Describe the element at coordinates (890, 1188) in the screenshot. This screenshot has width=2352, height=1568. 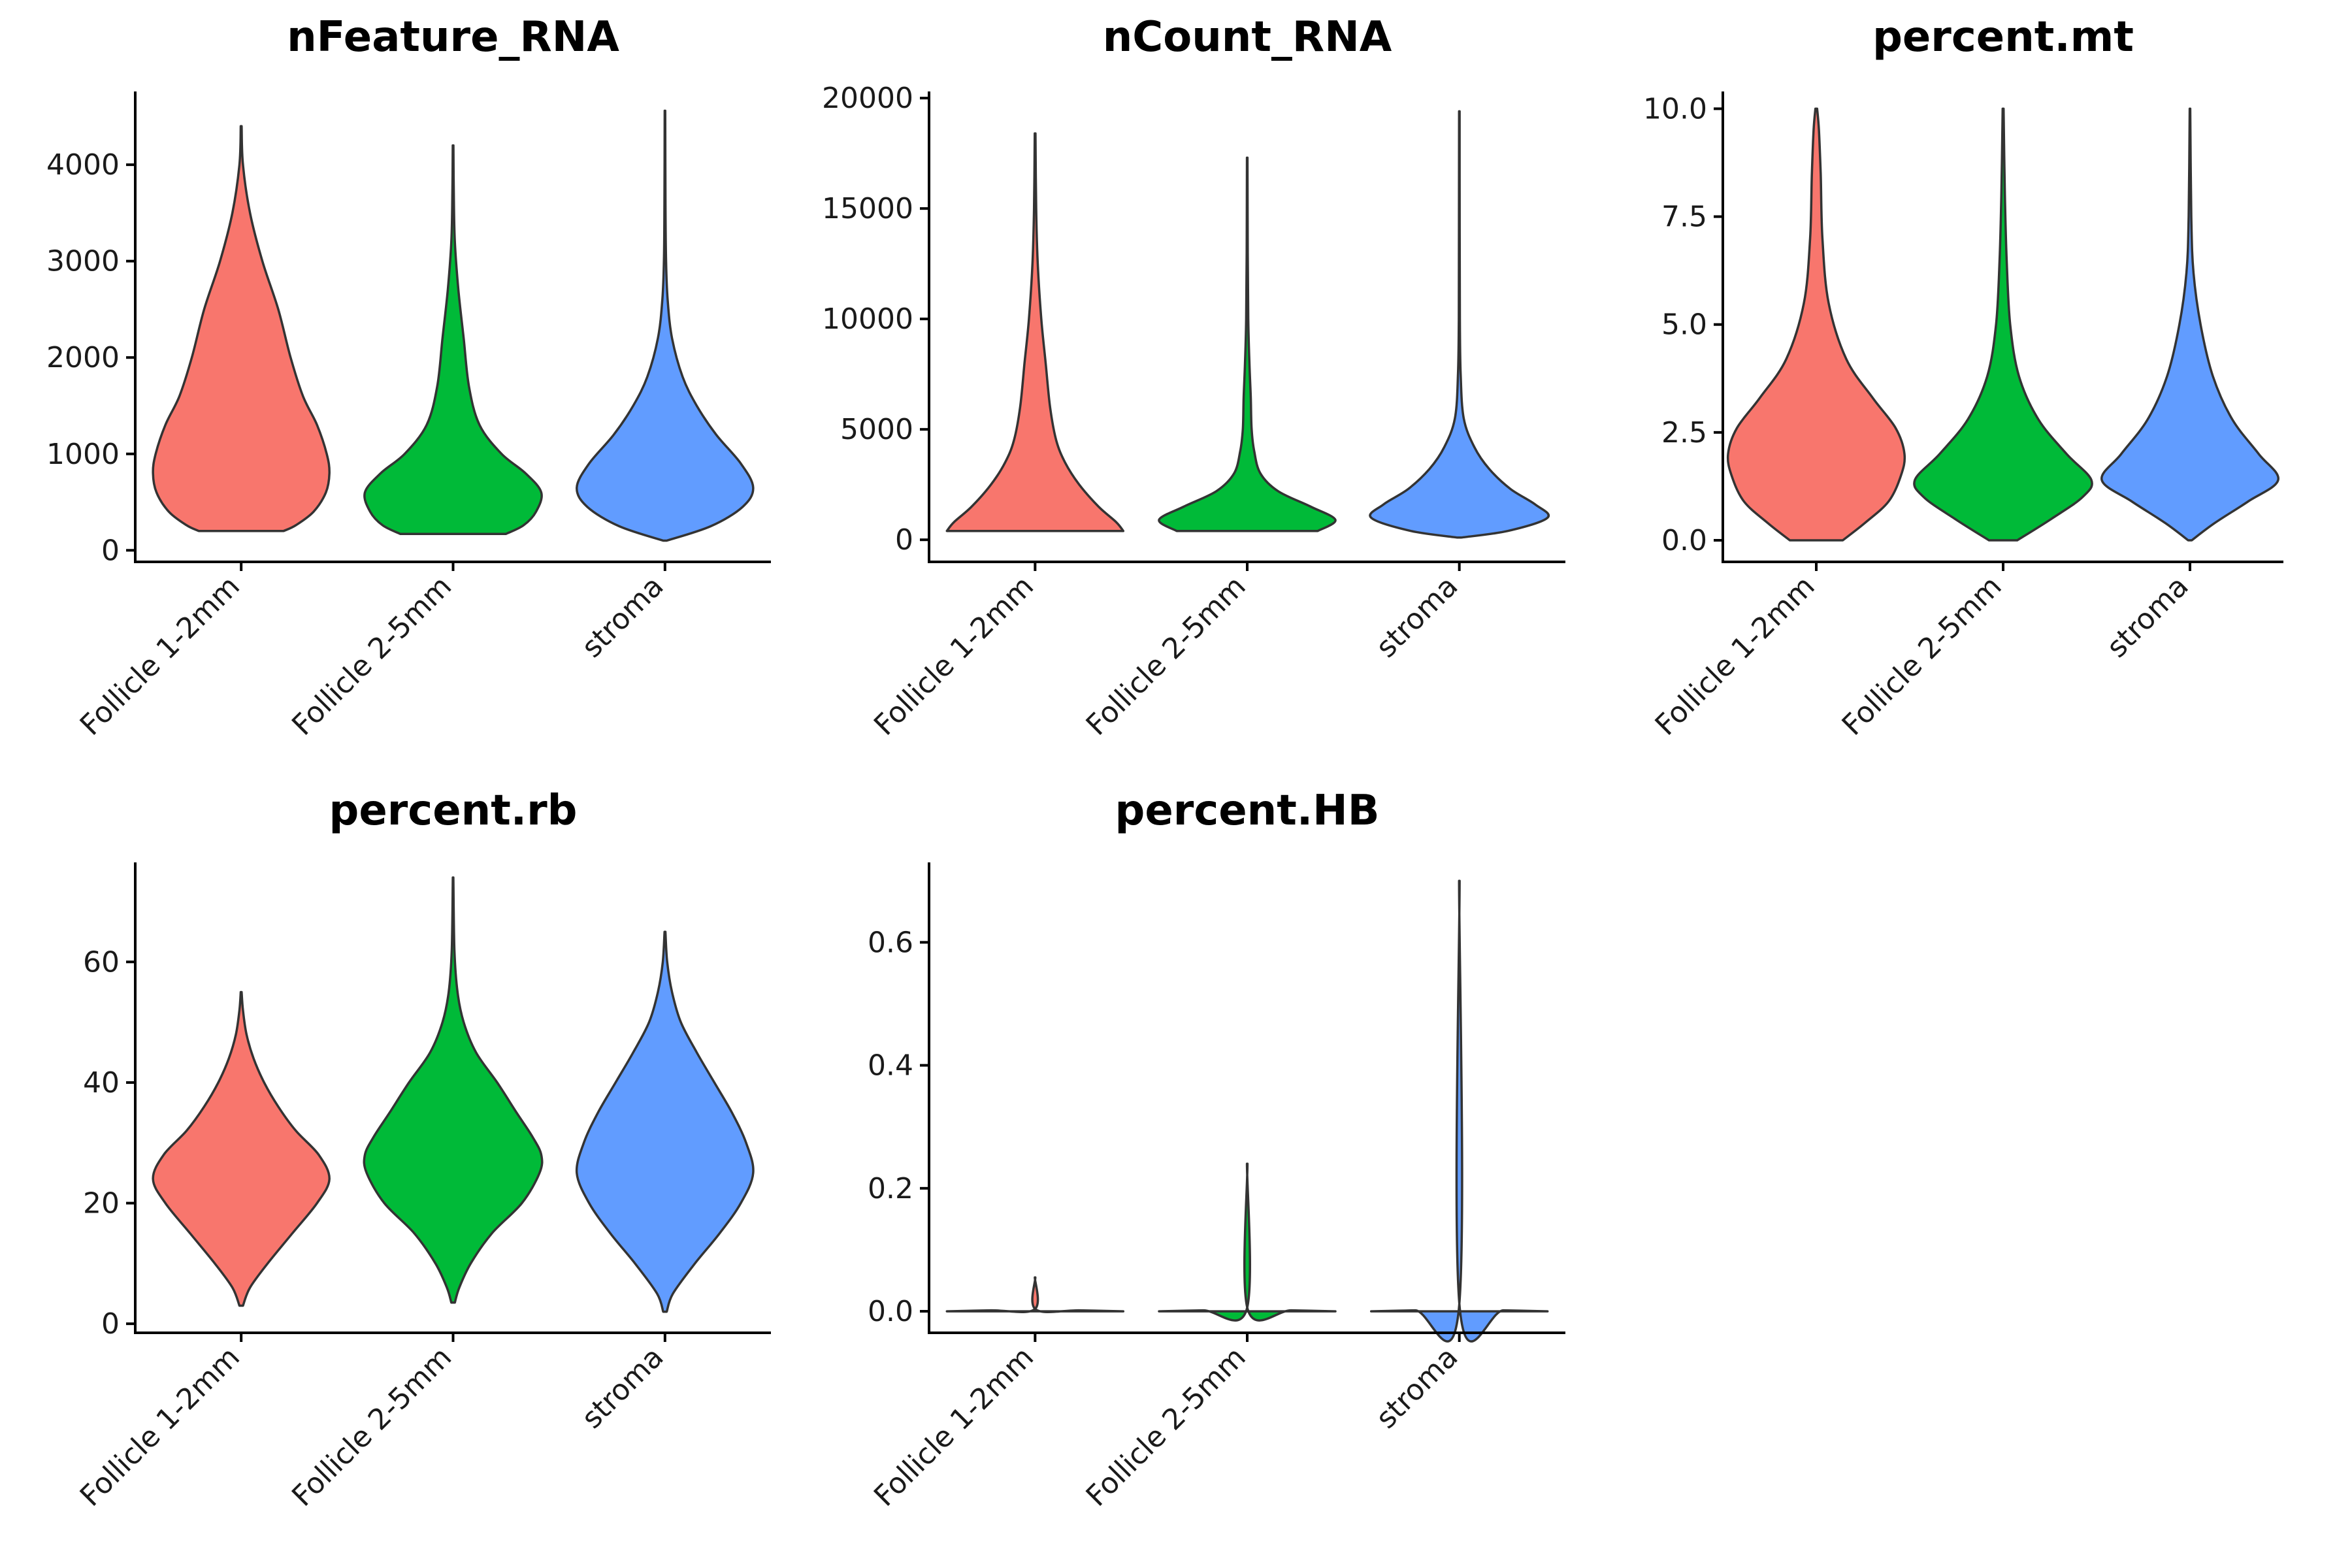
I see `y-tick-label: 0.2` at that location.